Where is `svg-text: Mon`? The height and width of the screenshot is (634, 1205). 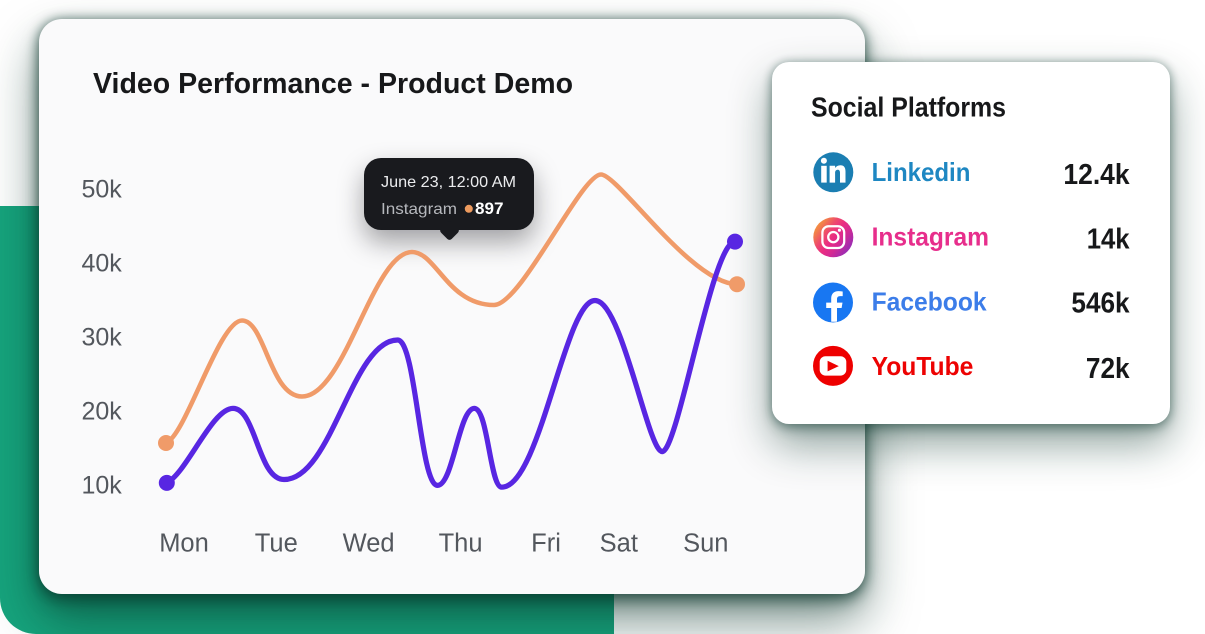
svg-text: Mon is located at coordinates (184, 544).